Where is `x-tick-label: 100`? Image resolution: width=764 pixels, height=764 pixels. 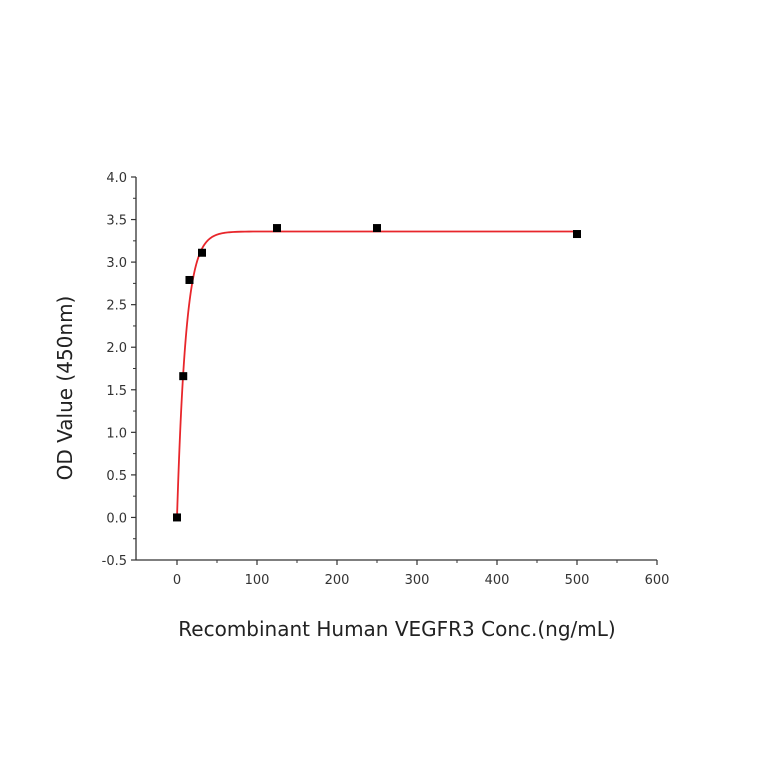
x-tick-label: 100 is located at coordinates (257, 580).